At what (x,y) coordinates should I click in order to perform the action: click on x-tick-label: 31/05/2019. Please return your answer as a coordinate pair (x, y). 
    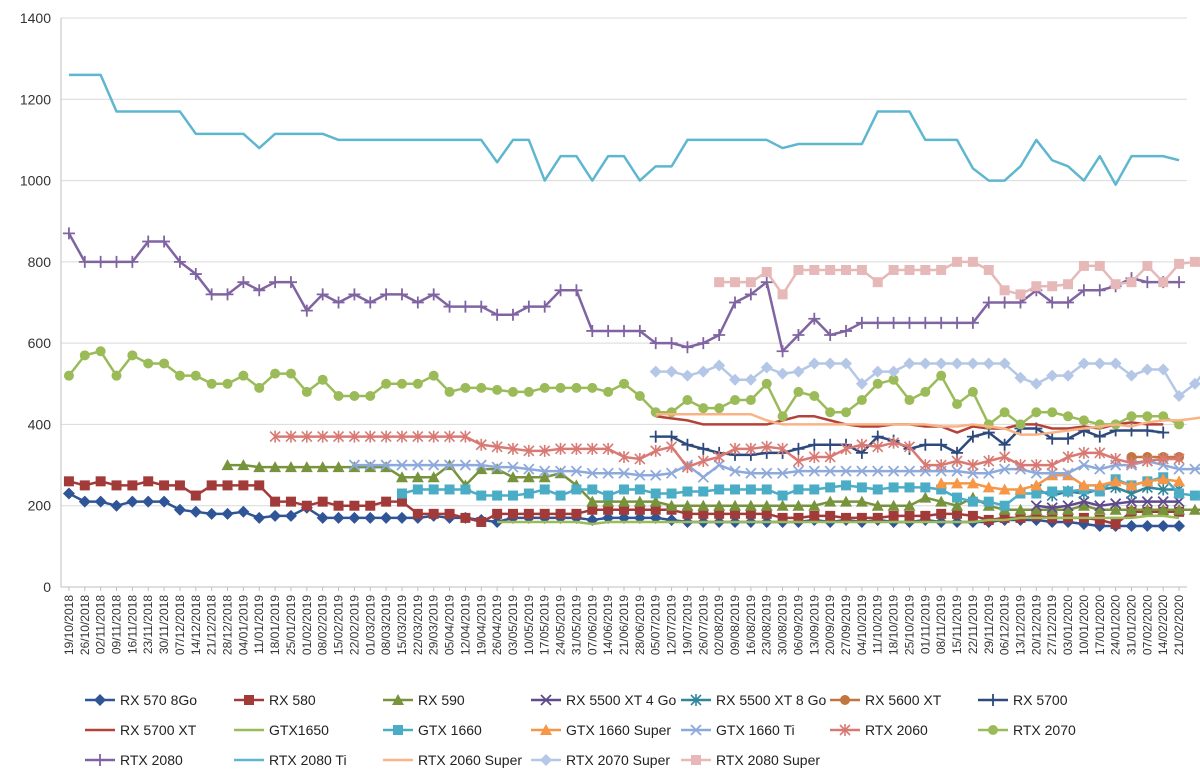
    Looking at the image, I should click on (576, 625).